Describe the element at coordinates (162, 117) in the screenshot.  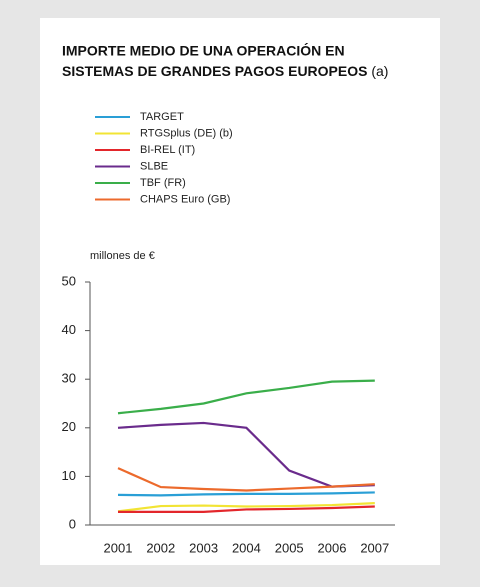
I see `legend-label: TARGET` at that location.